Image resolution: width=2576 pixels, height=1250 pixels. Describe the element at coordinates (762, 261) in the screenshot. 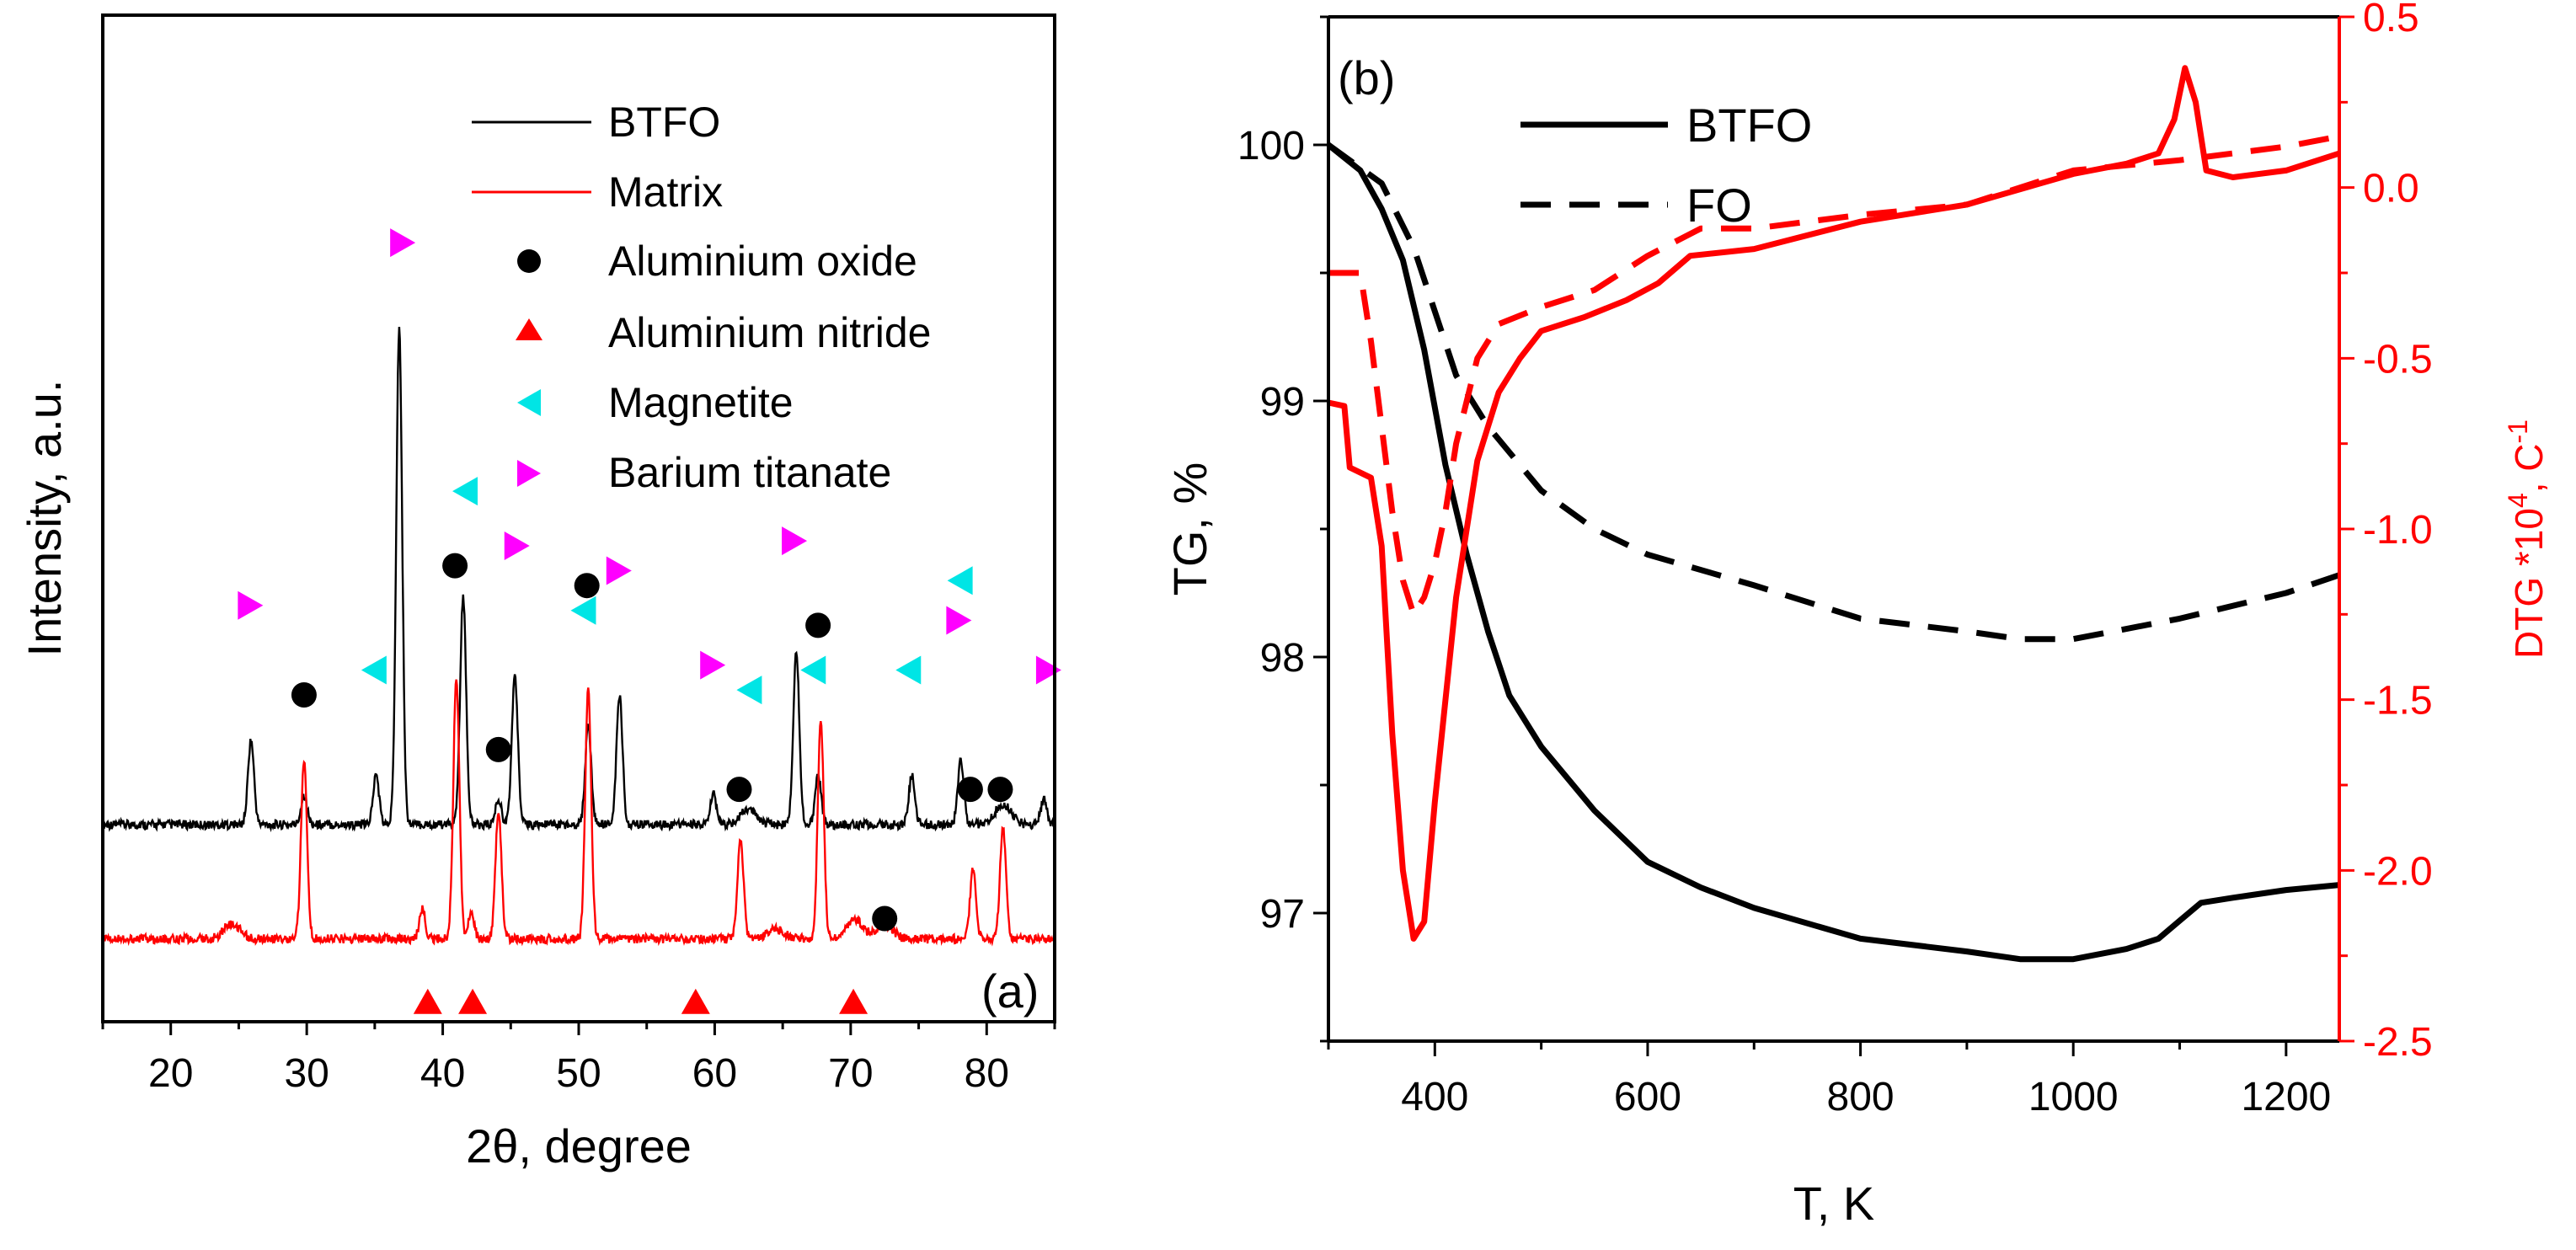

I see `legend-aluminium-oxide-label: Aluminium oxide` at that location.